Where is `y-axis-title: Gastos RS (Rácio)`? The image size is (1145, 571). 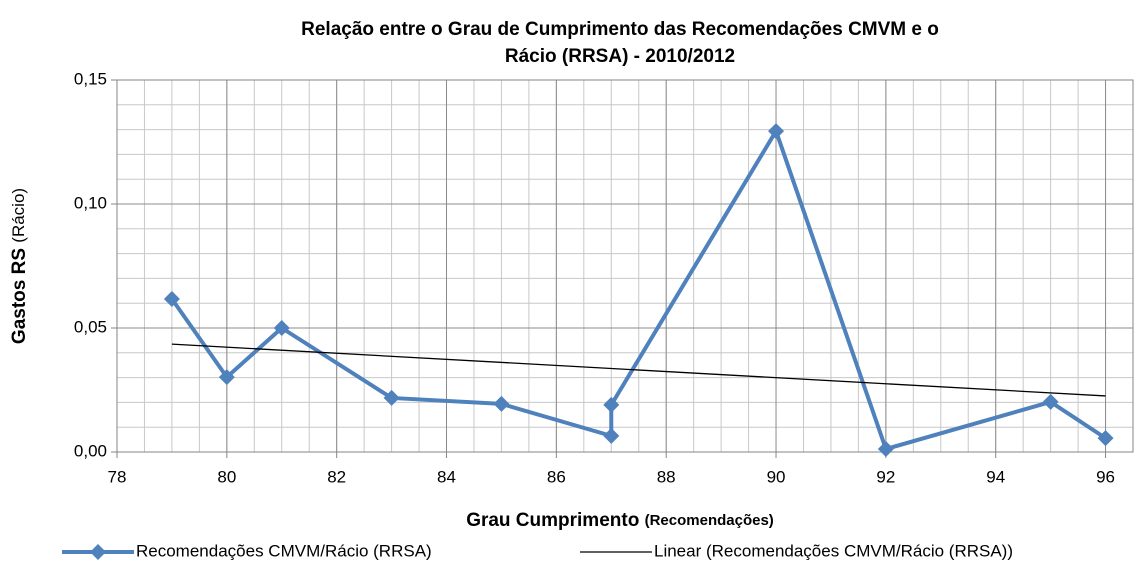
y-axis-title: Gastos RS (Rácio) is located at coordinates (19, 266).